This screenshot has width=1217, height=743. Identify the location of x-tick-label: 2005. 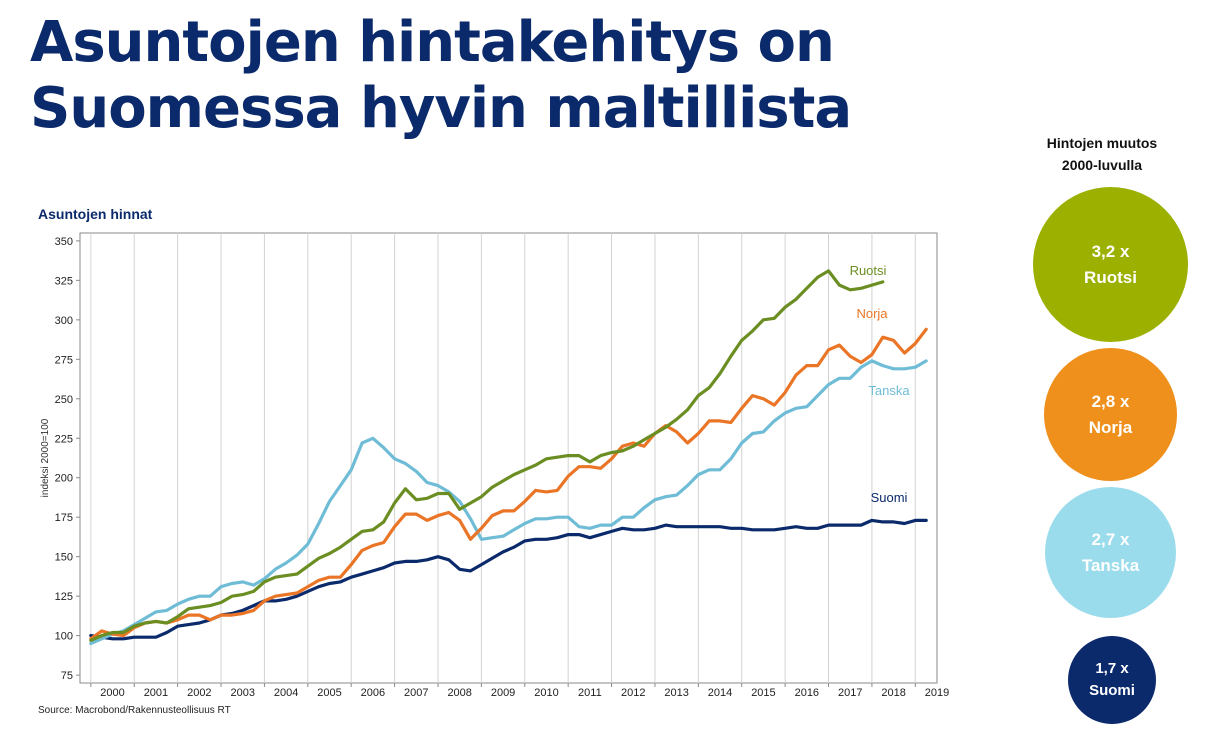
(329, 693).